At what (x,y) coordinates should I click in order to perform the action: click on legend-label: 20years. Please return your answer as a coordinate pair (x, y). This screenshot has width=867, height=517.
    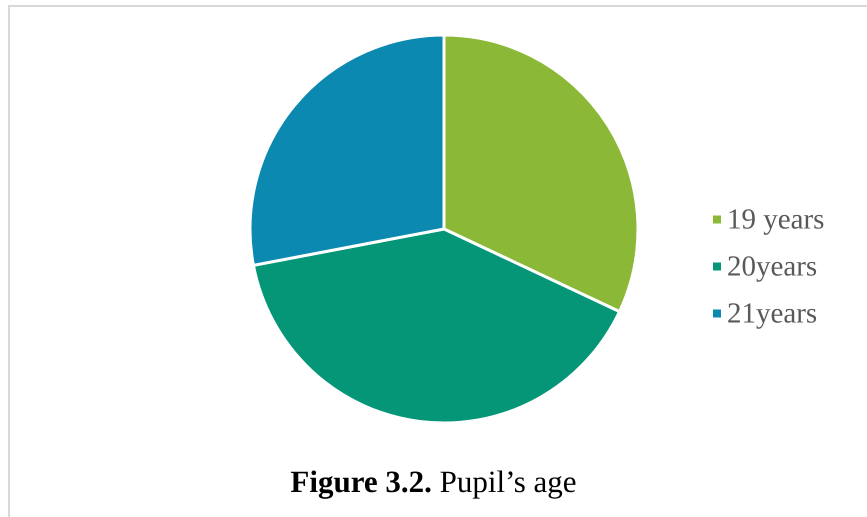
    Looking at the image, I should click on (772, 266).